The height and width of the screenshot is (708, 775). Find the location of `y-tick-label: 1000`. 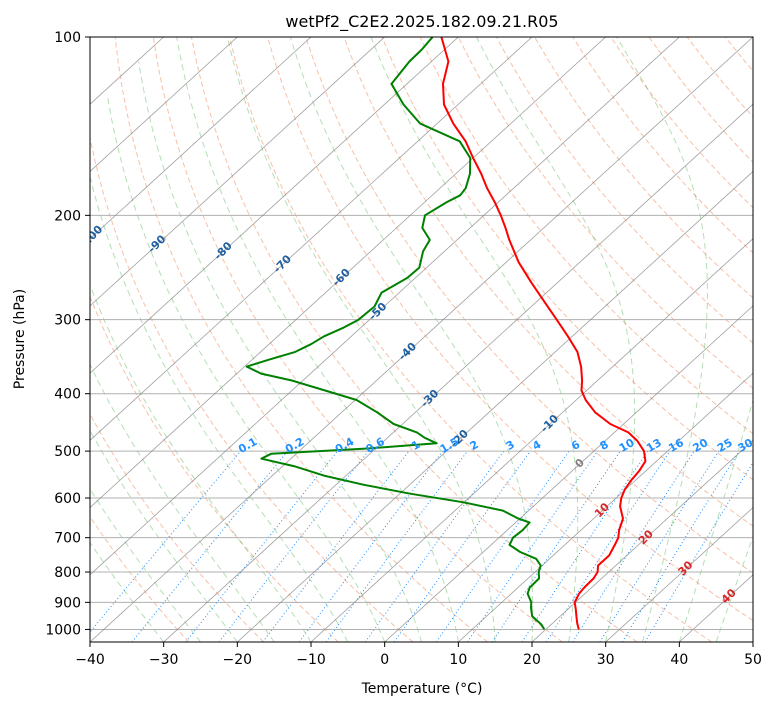

y-tick-label: 1000 is located at coordinates (63, 630).